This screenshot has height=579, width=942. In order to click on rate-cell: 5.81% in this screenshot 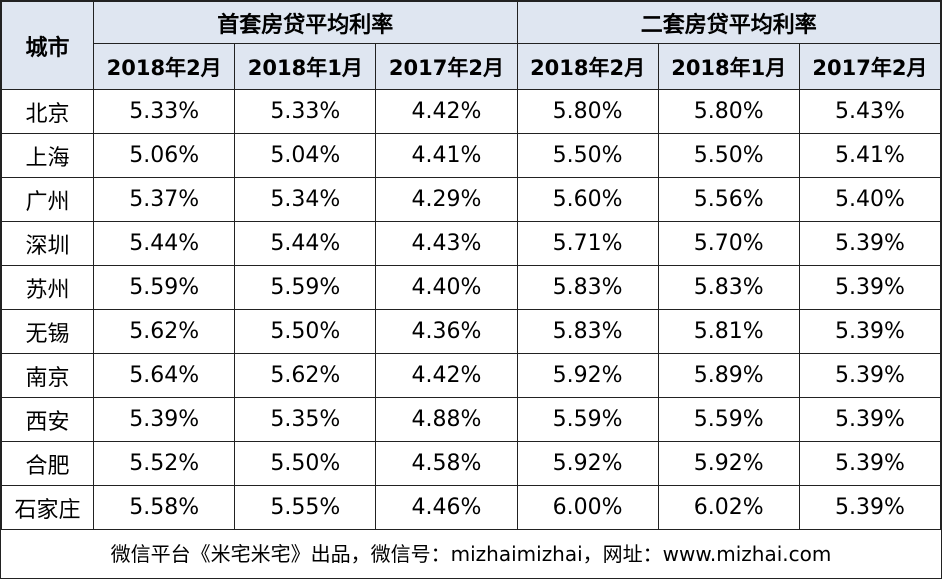, I will do `click(728, 331)`.